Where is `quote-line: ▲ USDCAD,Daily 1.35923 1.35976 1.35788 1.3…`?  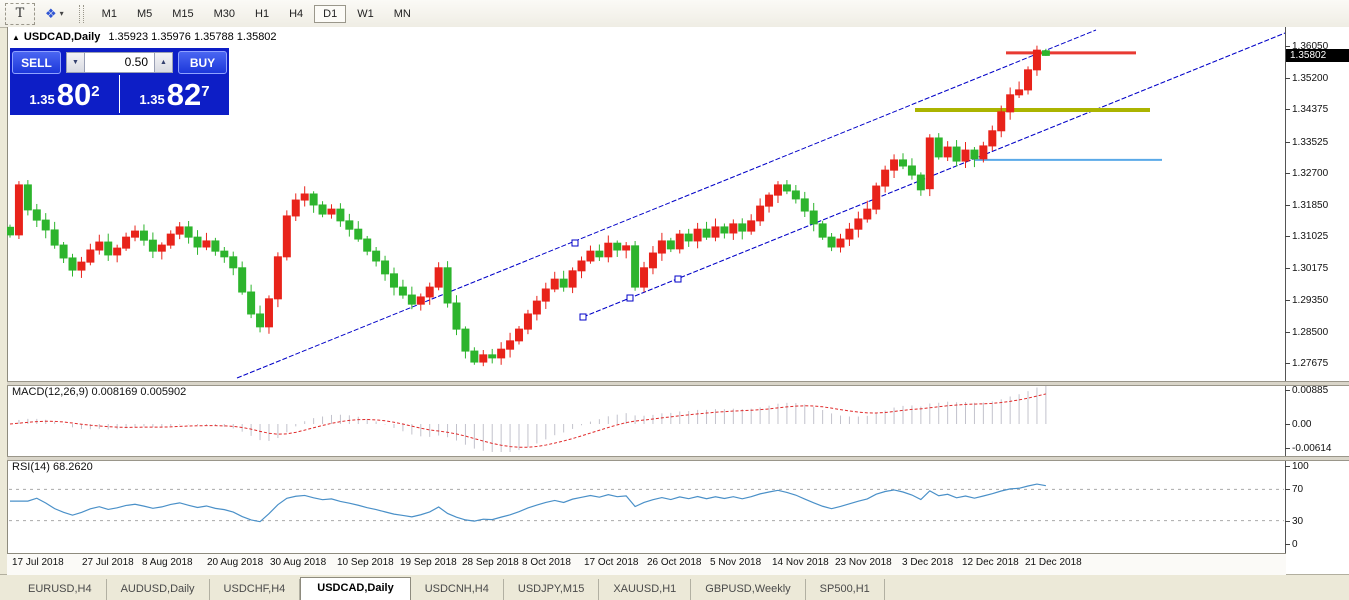 quote-line: ▲ USDCAD,Daily 1.35923 1.35976 1.35788 1.3… is located at coordinates (144, 37).